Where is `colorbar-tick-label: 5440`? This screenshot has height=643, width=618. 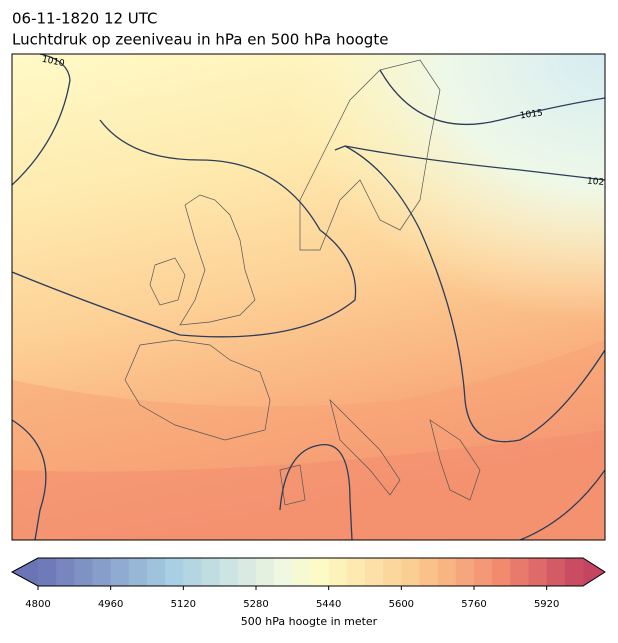 colorbar-tick-label: 5440 is located at coordinates (328, 604).